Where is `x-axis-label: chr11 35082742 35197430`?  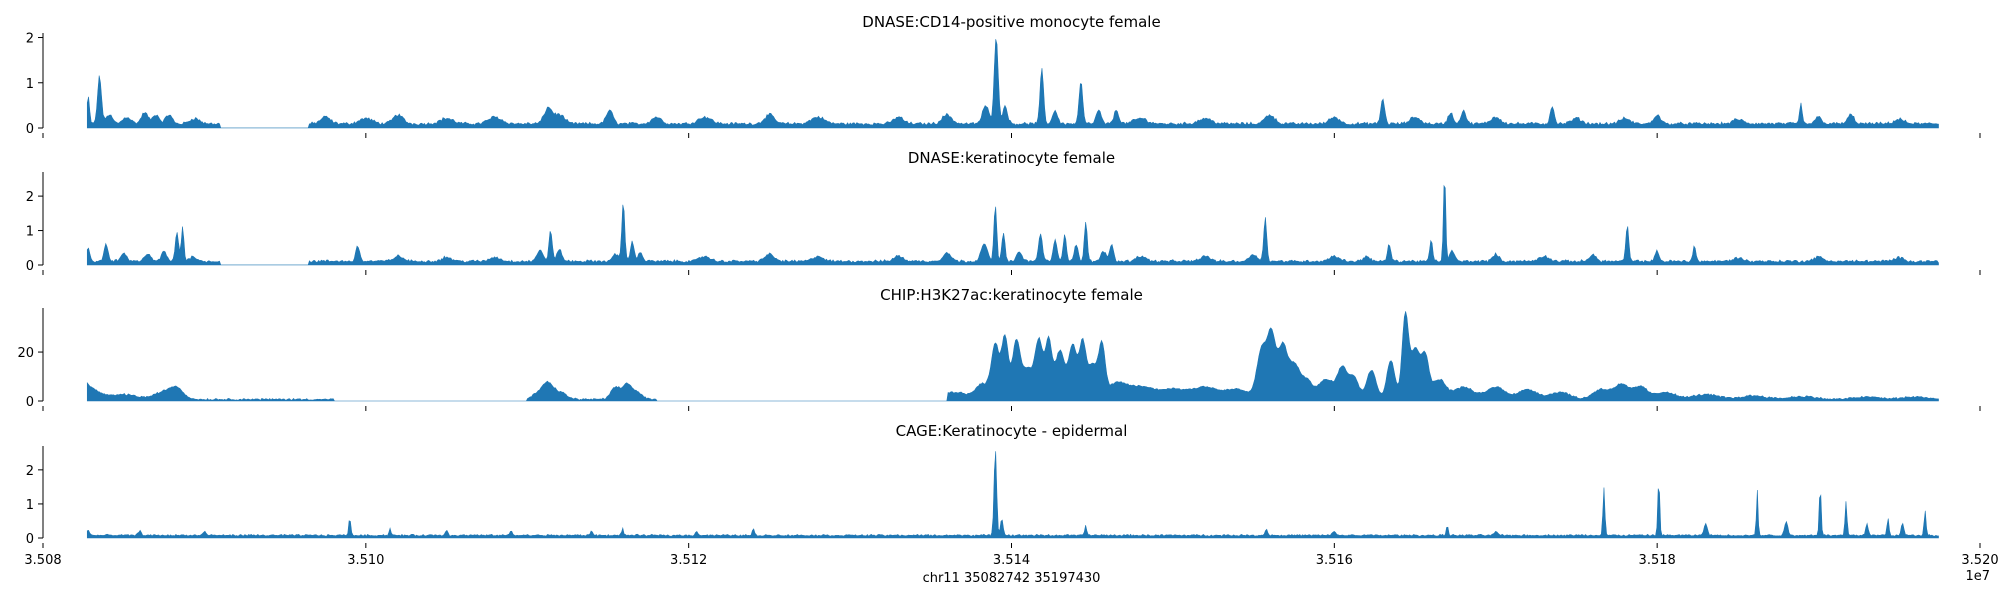 x-axis-label: chr11 35082742 35197430 is located at coordinates (1012, 578).